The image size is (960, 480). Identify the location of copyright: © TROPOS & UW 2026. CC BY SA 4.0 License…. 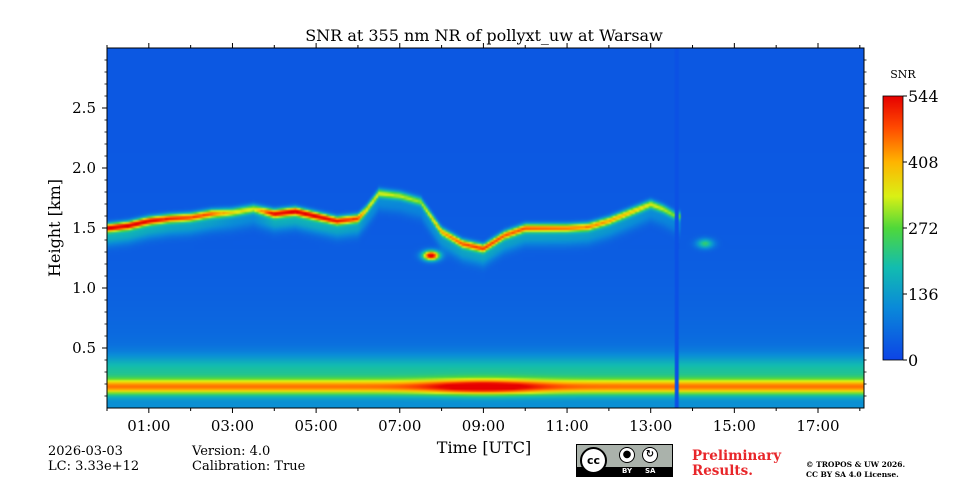
(855, 470).